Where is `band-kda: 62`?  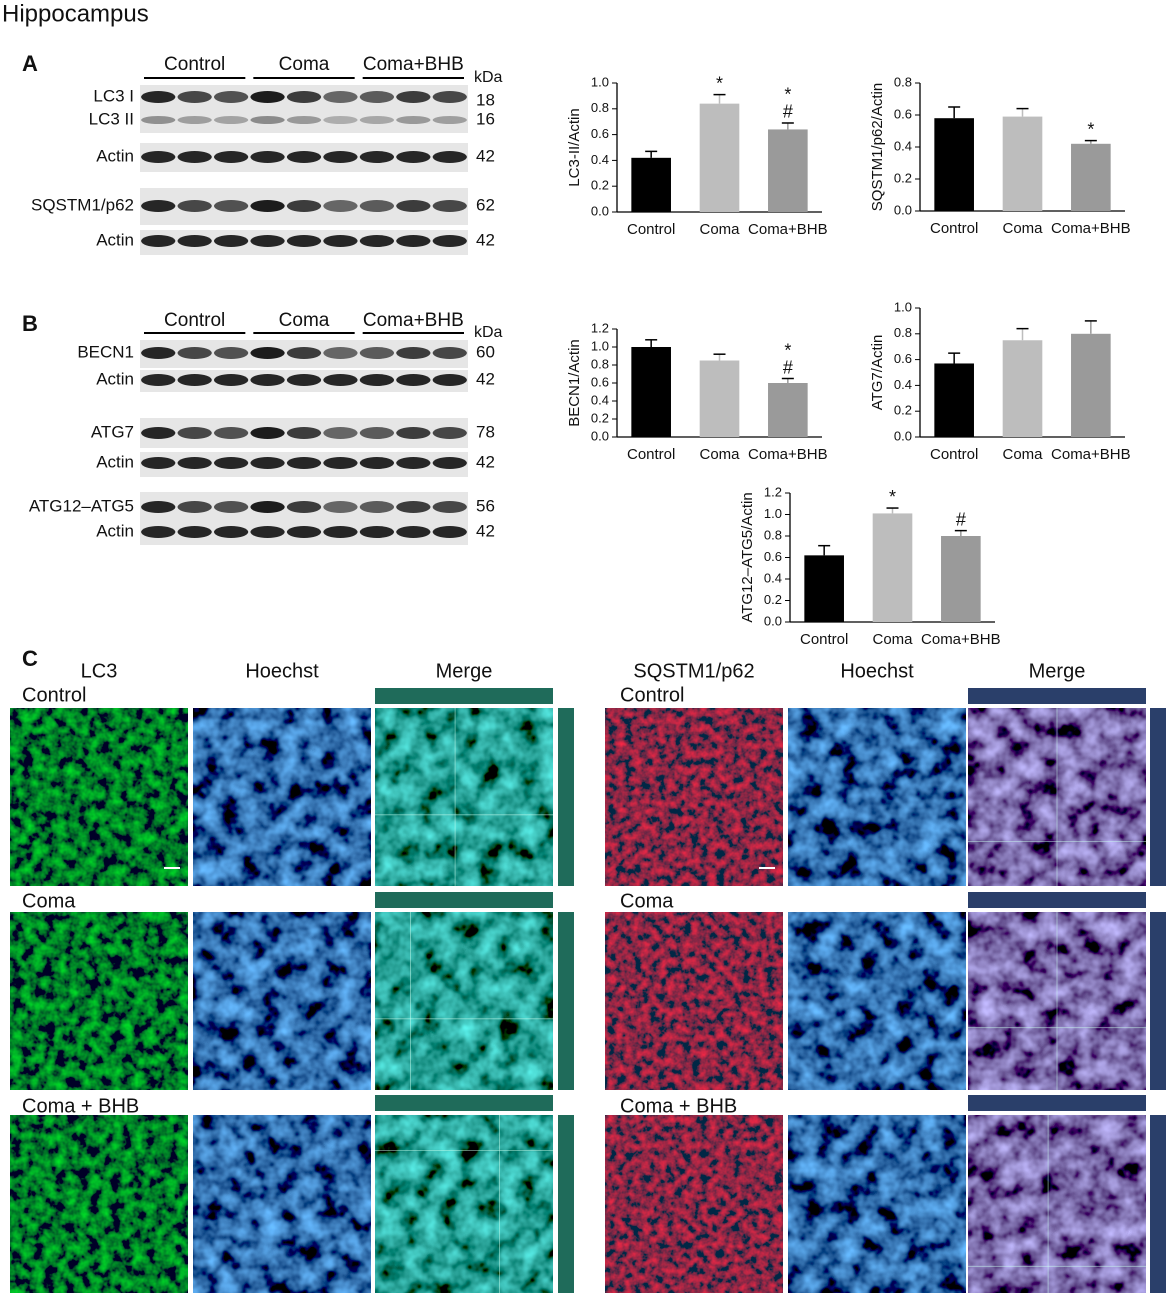 band-kda: 62 is located at coordinates (485, 204).